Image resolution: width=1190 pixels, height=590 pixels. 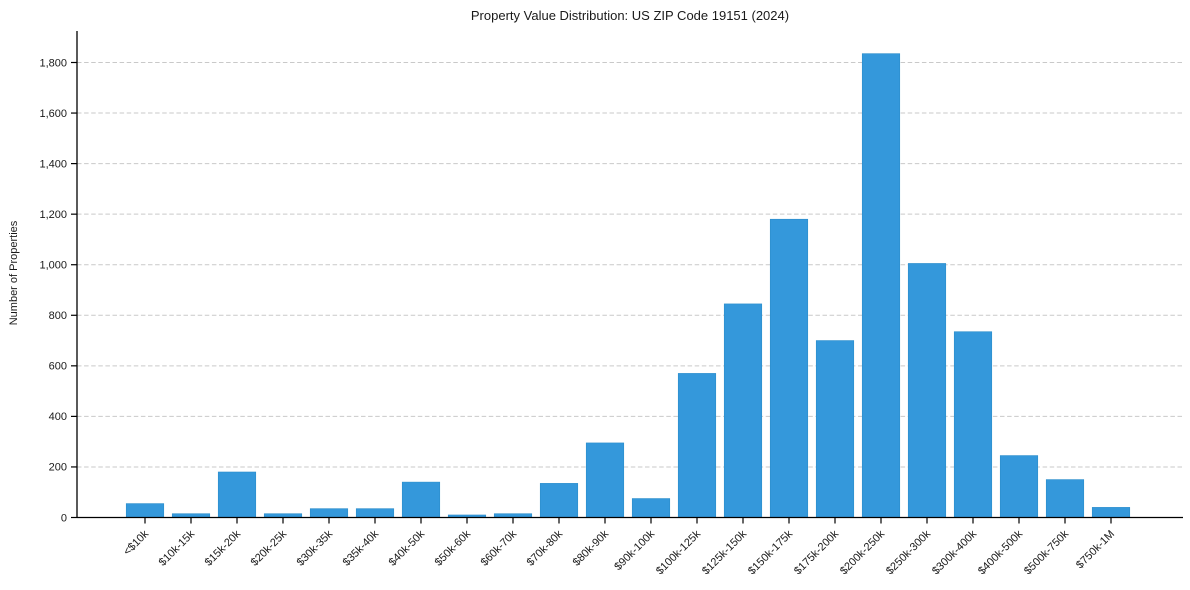 What do you see at coordinates (862, 552) in the screenshot?
I see `x-tick-label: $200k-250k` at bounding box center [862, 552].